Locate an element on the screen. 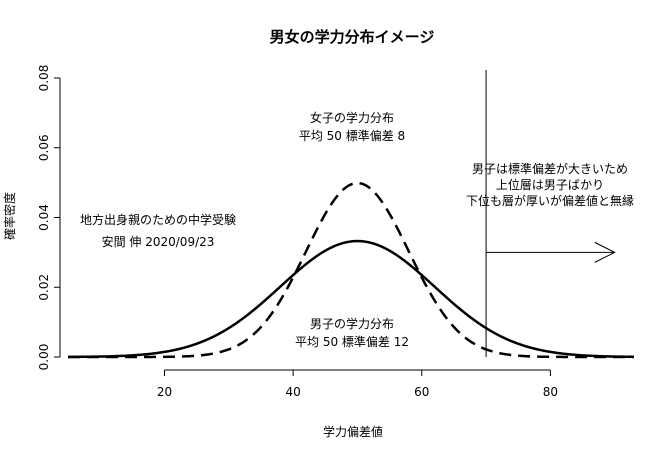  note-line-1: 男子は標準偏差が大きいため is located at coordinates (550, 168).